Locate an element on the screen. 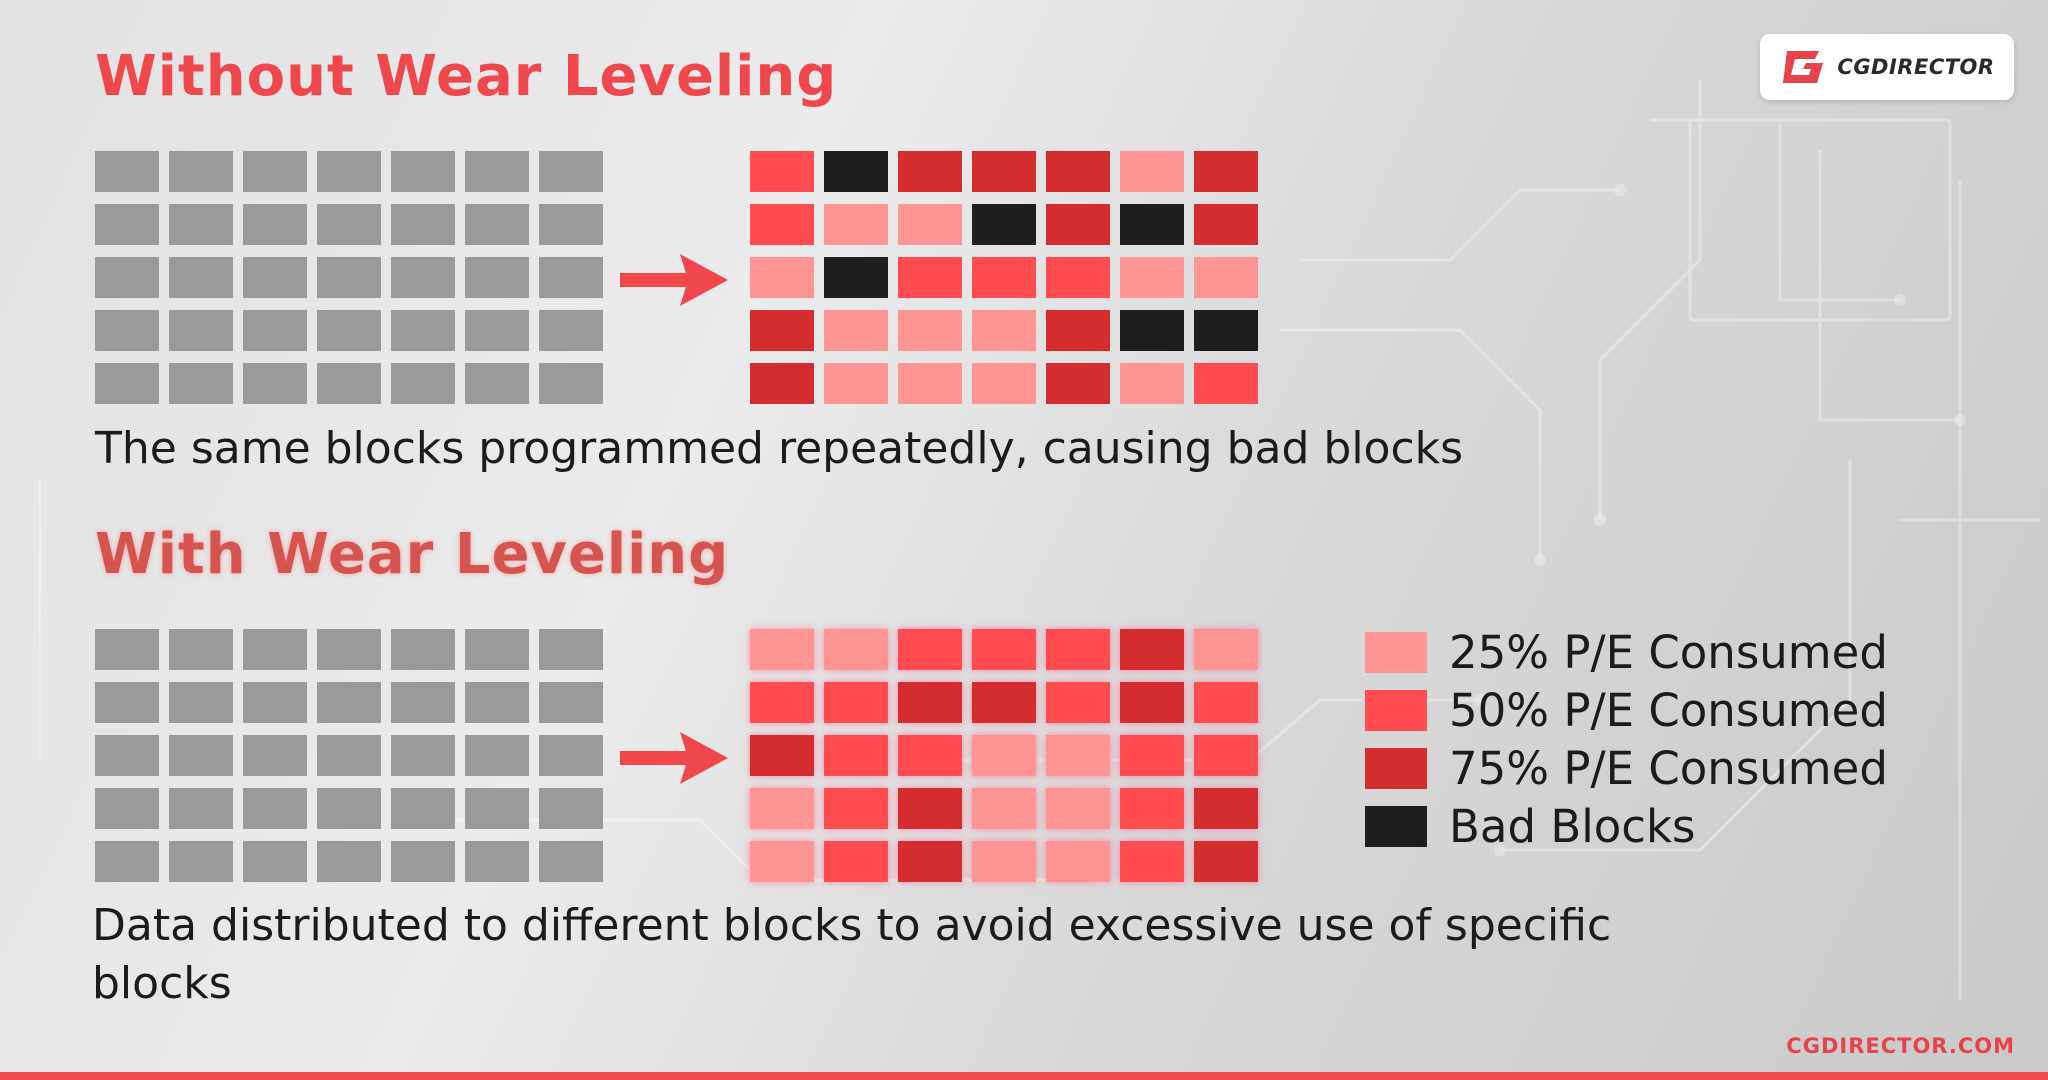 Image resolution: width=2048 pixels, height=1080 pixels. wear-result-grid-bottom is located at coordinates (1004, 755).